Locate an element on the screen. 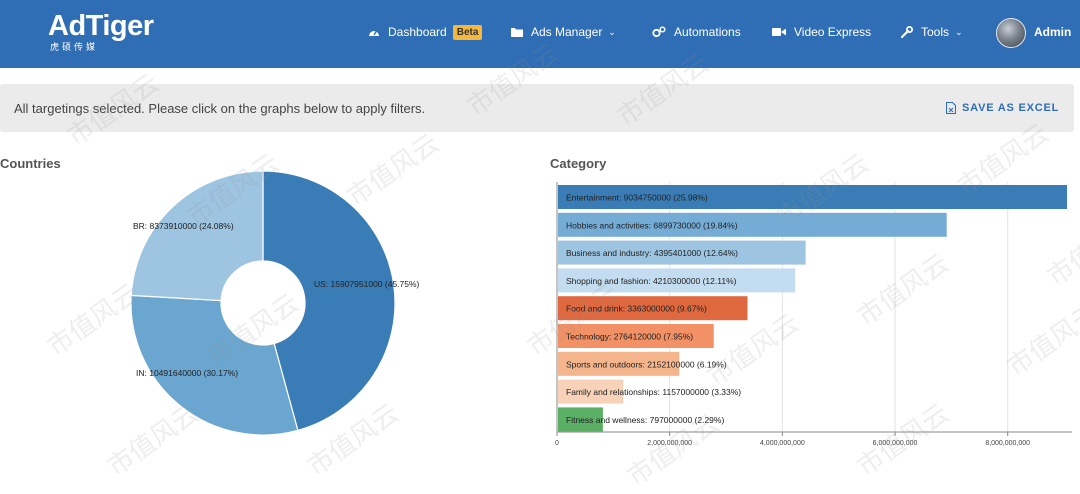  wrench-icon is located at coordinates (907, 32).